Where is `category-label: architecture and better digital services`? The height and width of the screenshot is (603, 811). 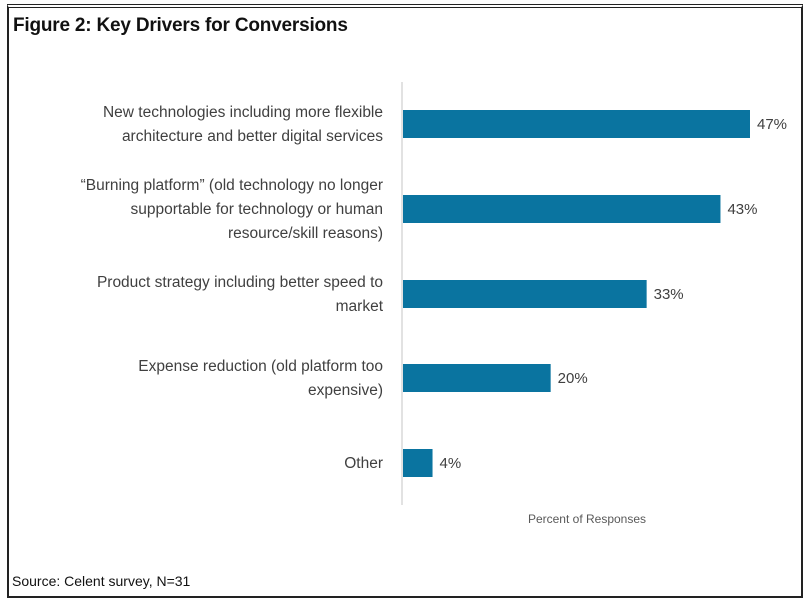 category-label: architecture and better digital services is located at coordinates (252, 136).